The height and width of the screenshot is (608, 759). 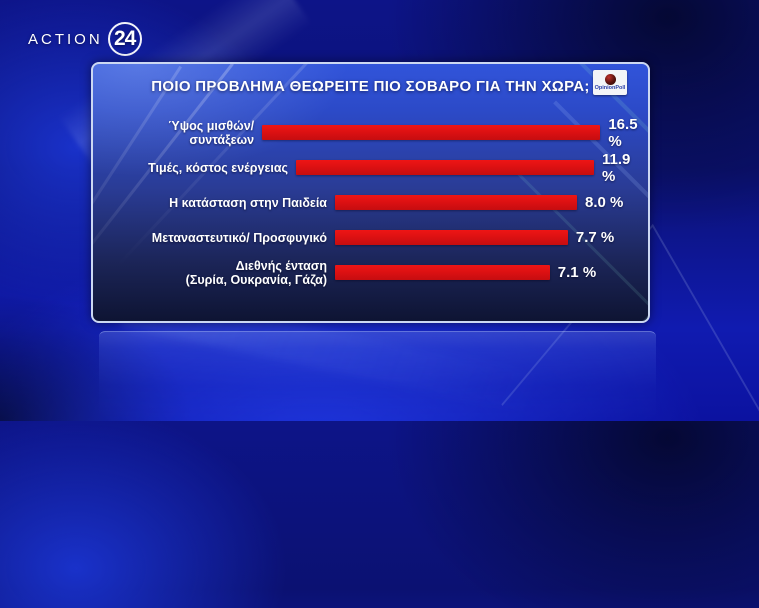 I want to click on pollster-badge: OpinionPoll, so click(x=610, y=82).